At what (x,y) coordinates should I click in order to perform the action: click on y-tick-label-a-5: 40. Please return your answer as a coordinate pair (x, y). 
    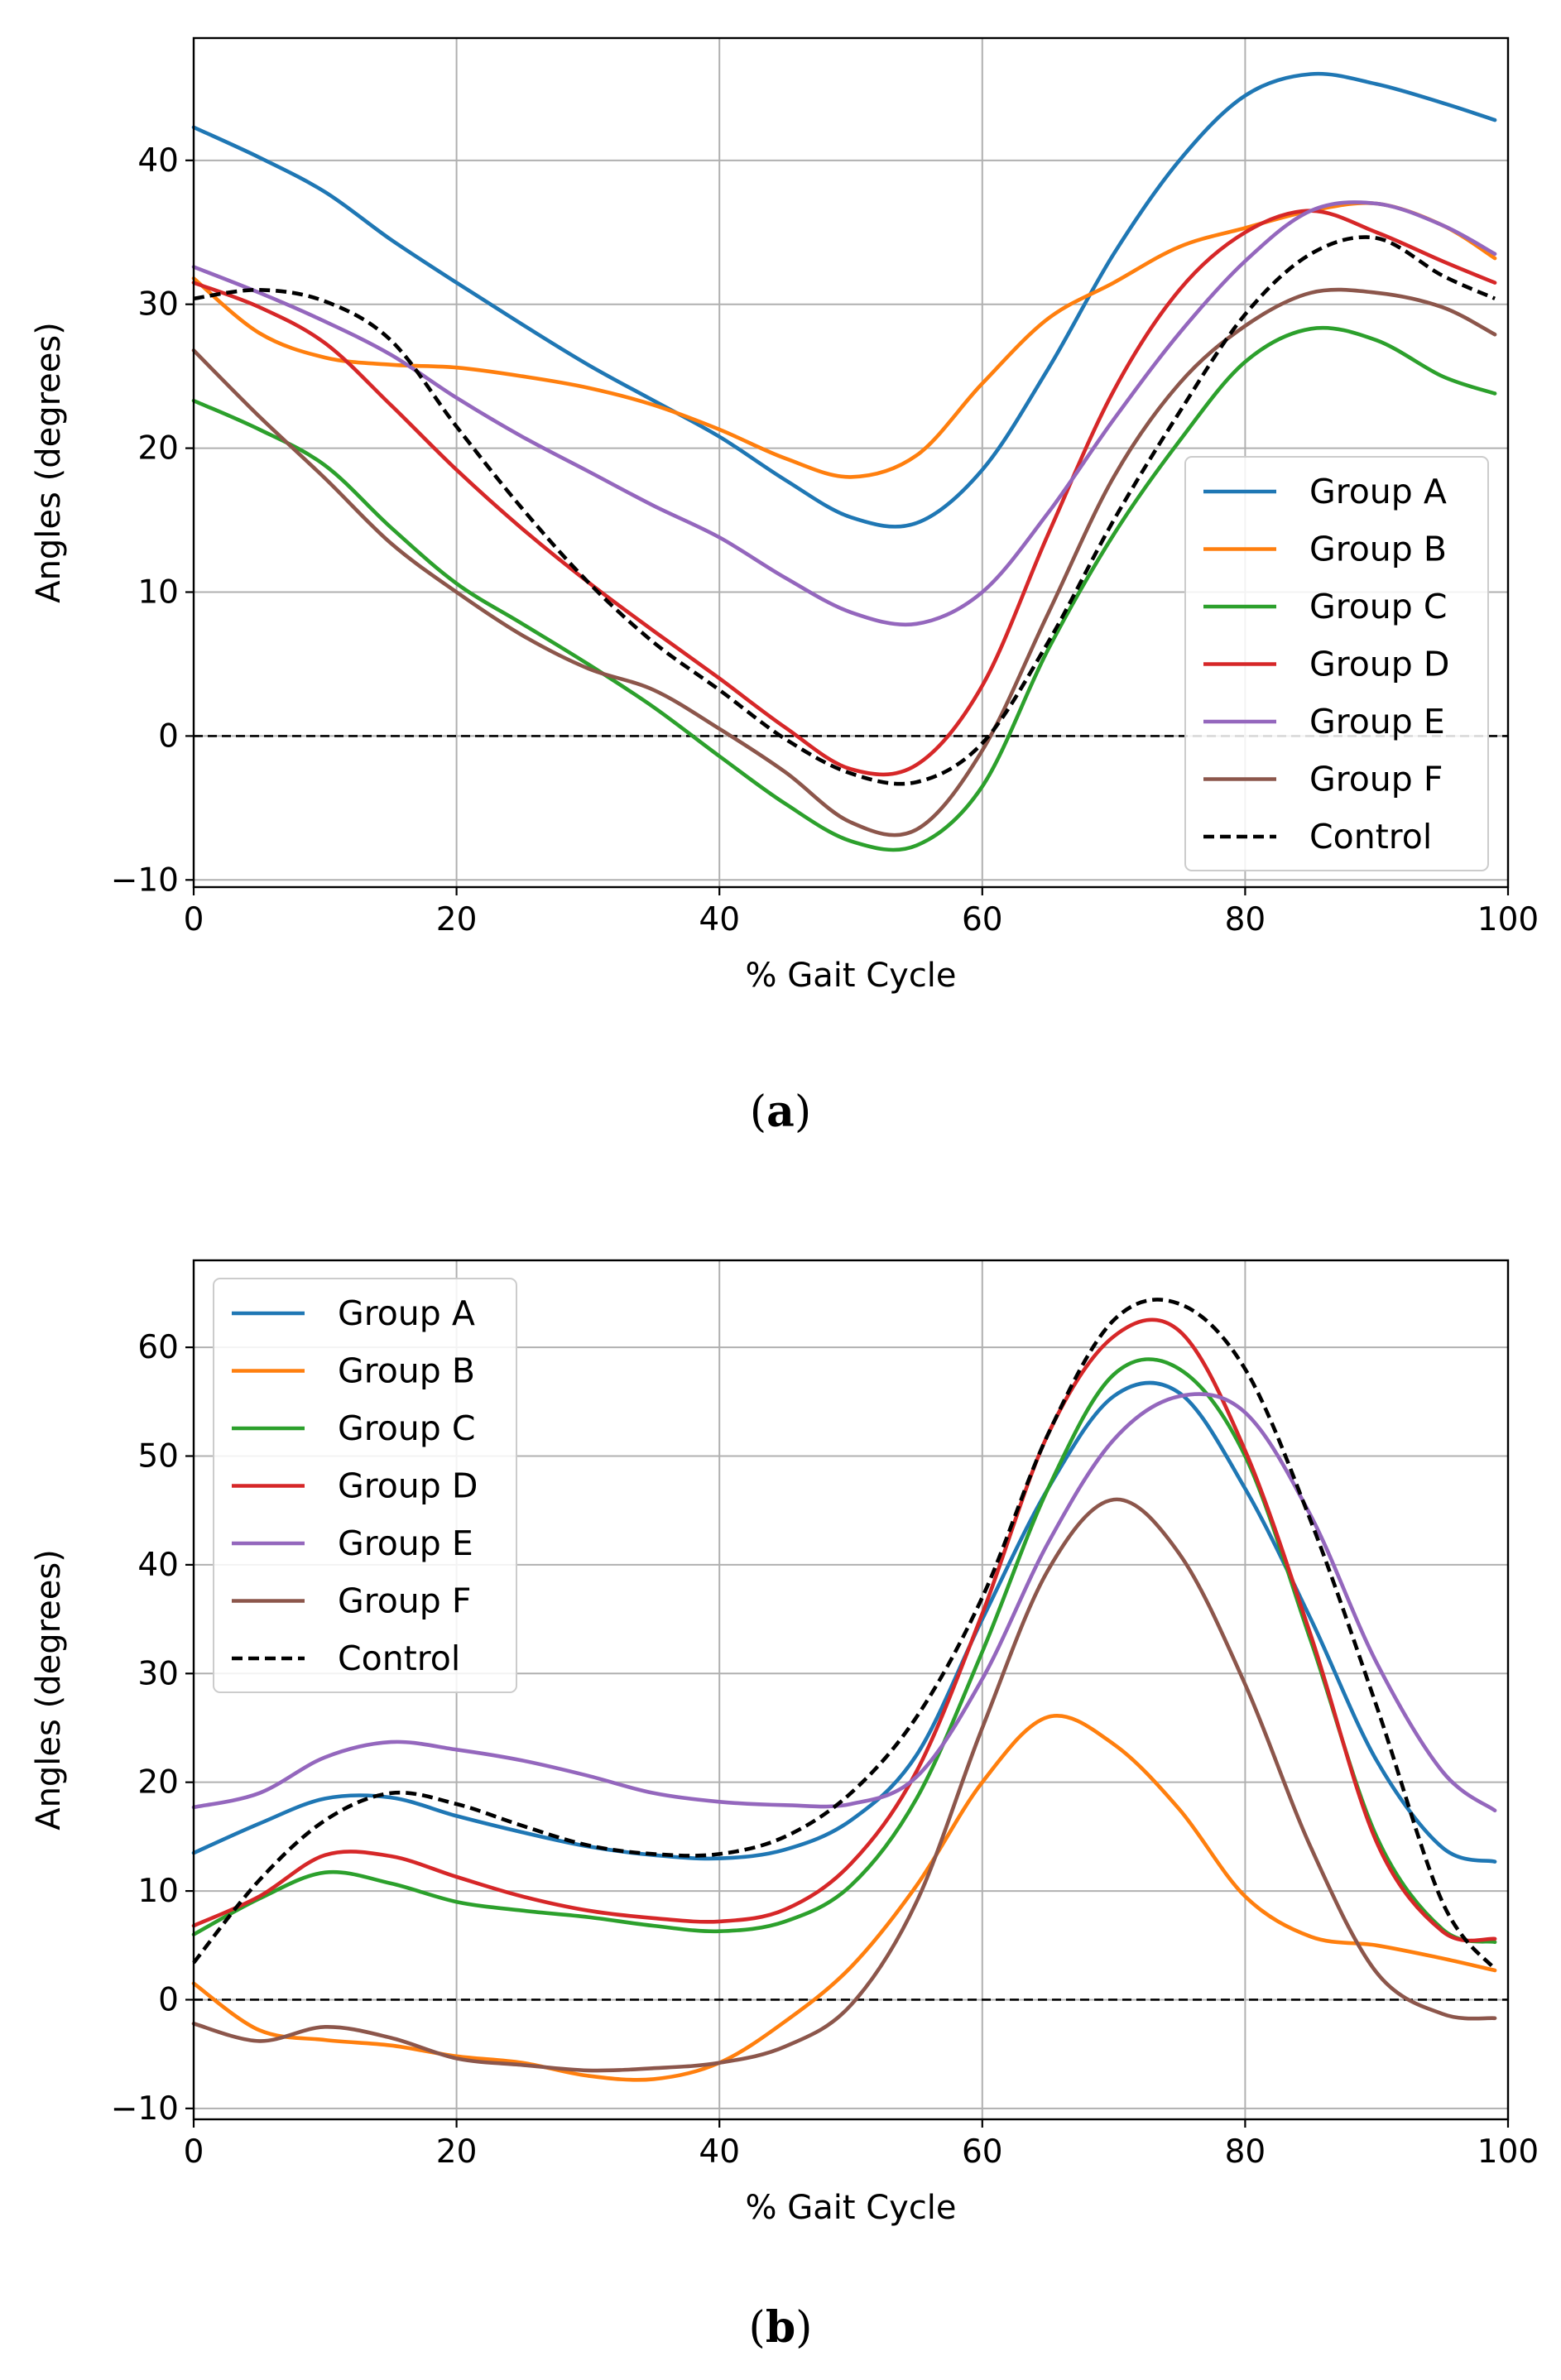
    Looking at the image, I should click on (158, 161).